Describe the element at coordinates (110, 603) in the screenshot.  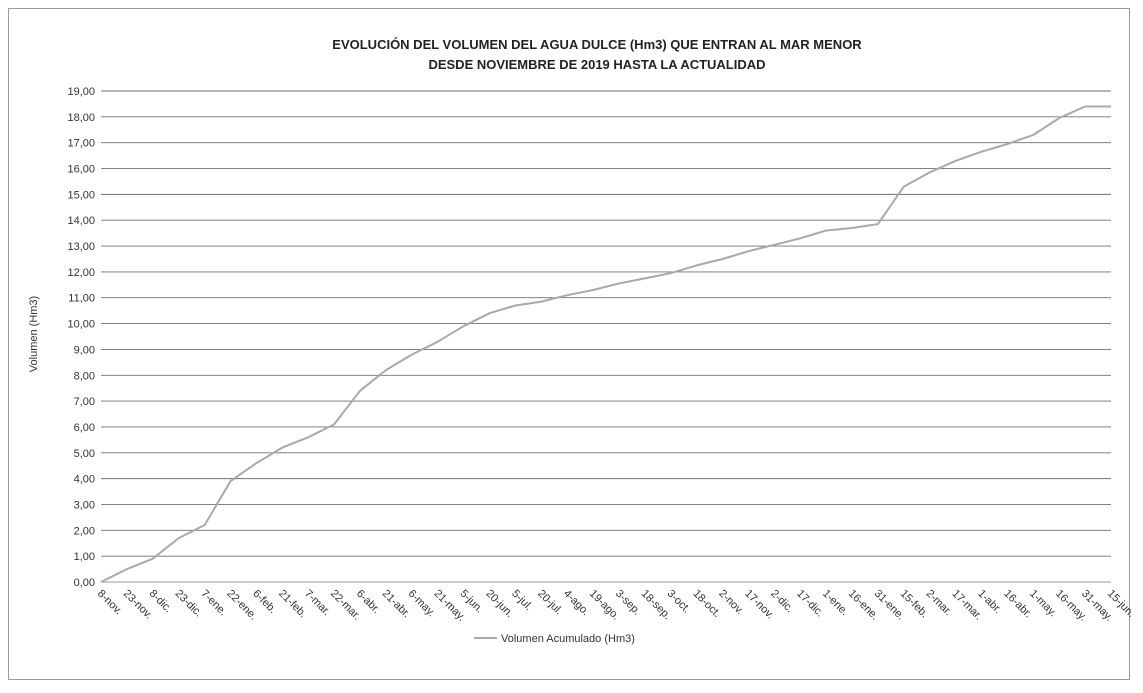
I see `x-tick-label: 8-nov.` at that location.